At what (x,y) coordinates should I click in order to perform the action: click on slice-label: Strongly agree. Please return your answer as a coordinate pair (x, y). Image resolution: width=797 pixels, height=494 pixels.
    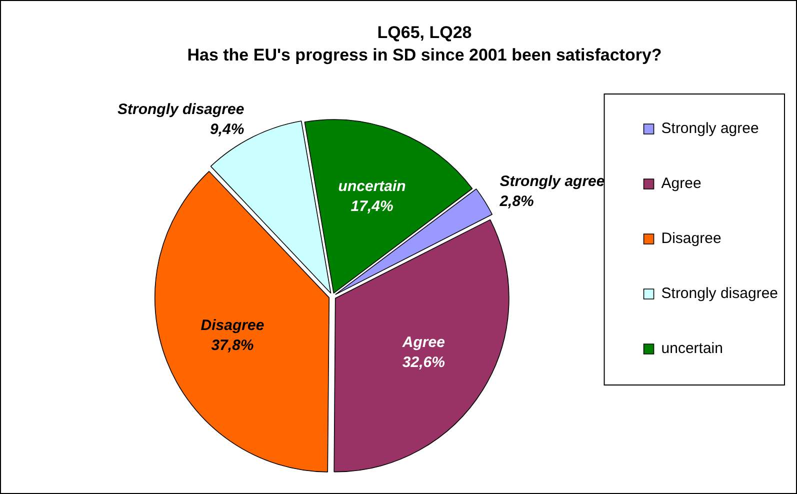
    Looking at the image, I should click on (552, 181).